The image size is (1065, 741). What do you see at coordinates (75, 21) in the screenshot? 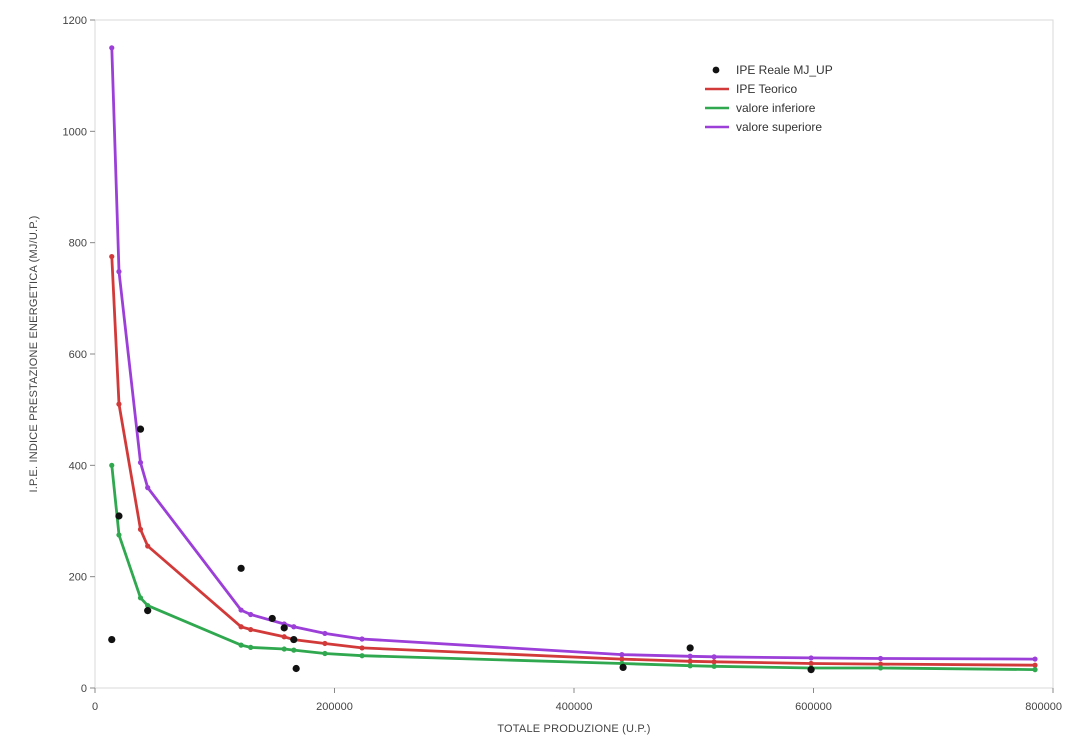
I see `y-tick-label: 1200` at bounding box center [75, 21].